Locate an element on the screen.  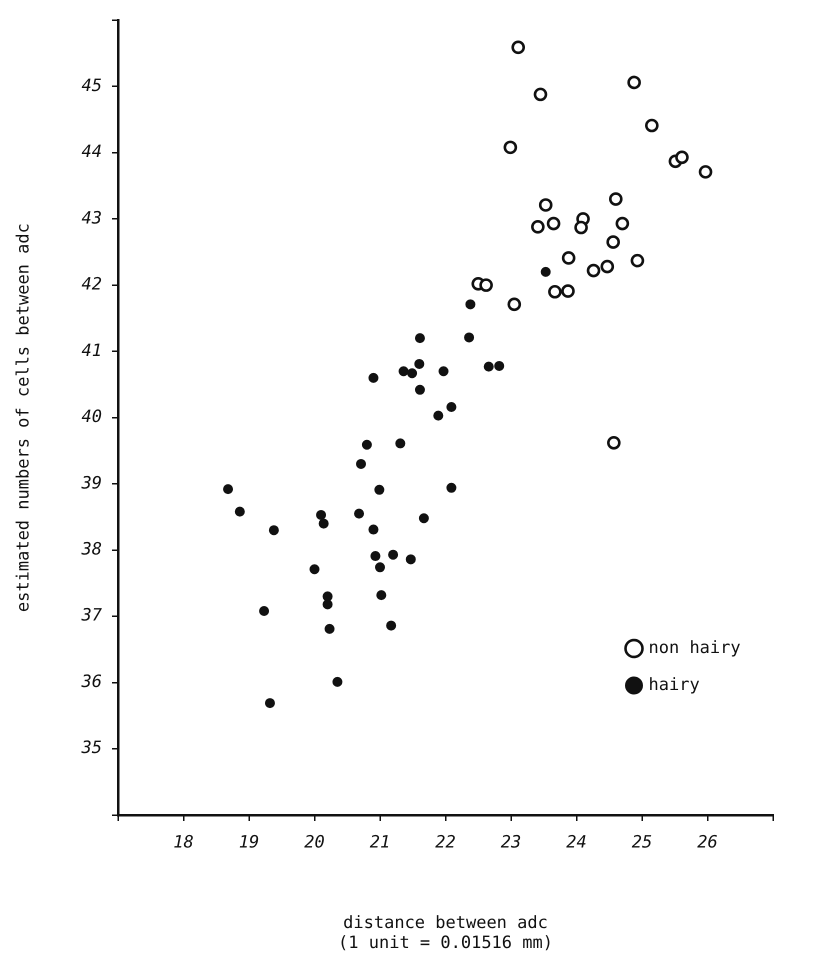
x-tick-label: 25 is located at coordinates (642, 842).